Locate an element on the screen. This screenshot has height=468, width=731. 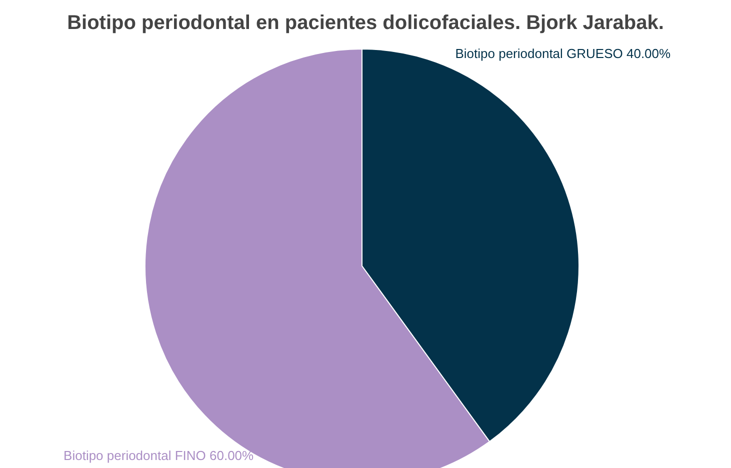
slice-label: Biotipo periodontal FINO 60.00% is located at coordinates (159, 456).